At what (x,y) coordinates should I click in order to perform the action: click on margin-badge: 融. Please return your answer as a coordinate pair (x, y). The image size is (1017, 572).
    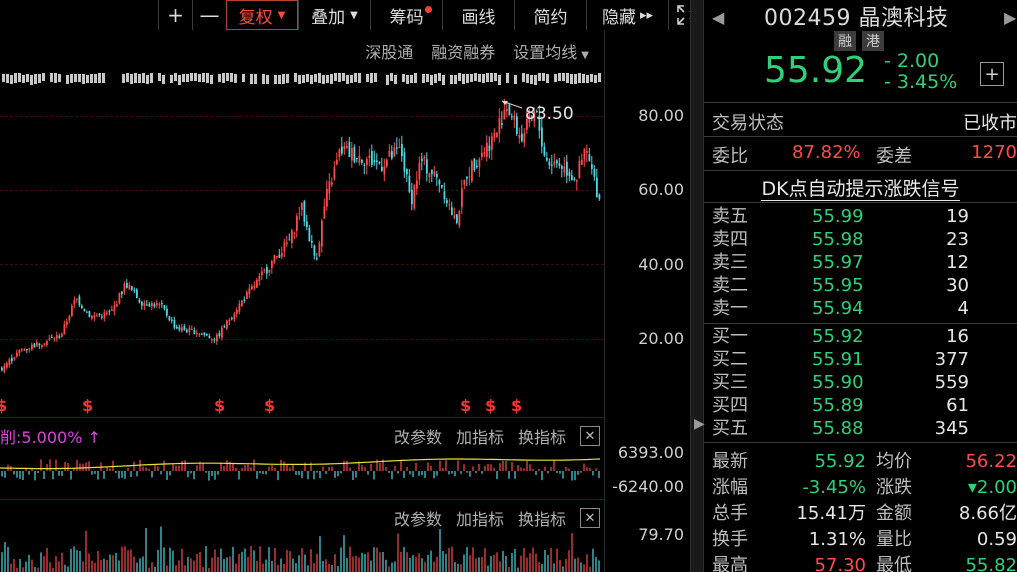
    Looking at the image, I should click on (845, 41).